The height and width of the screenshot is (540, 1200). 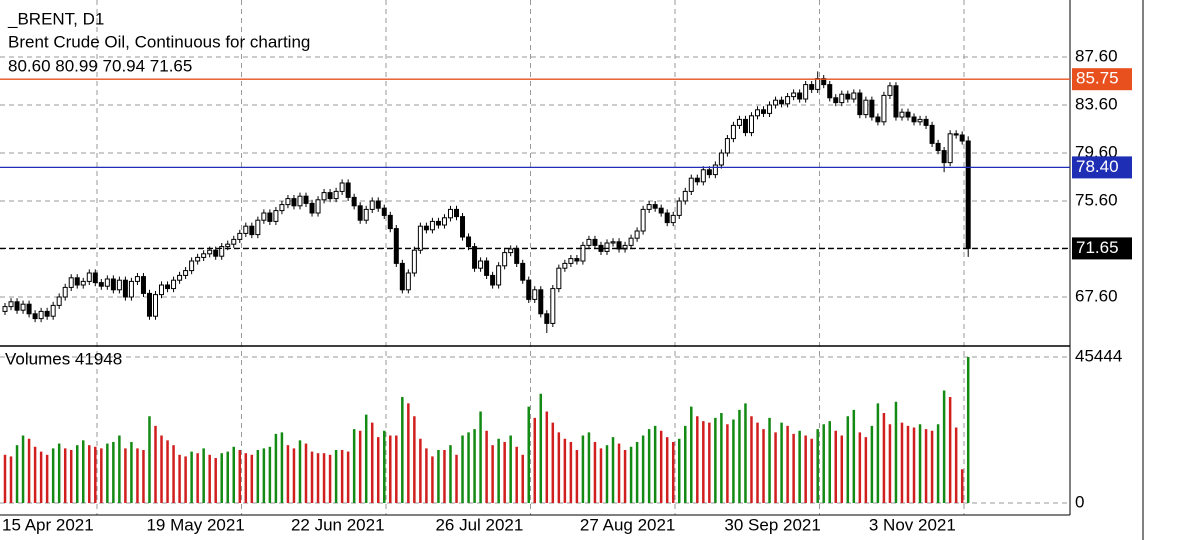 I want to click on chart-subtitle: Brent Crude Oil, Continuous for charting, so click(x=159, y=41).